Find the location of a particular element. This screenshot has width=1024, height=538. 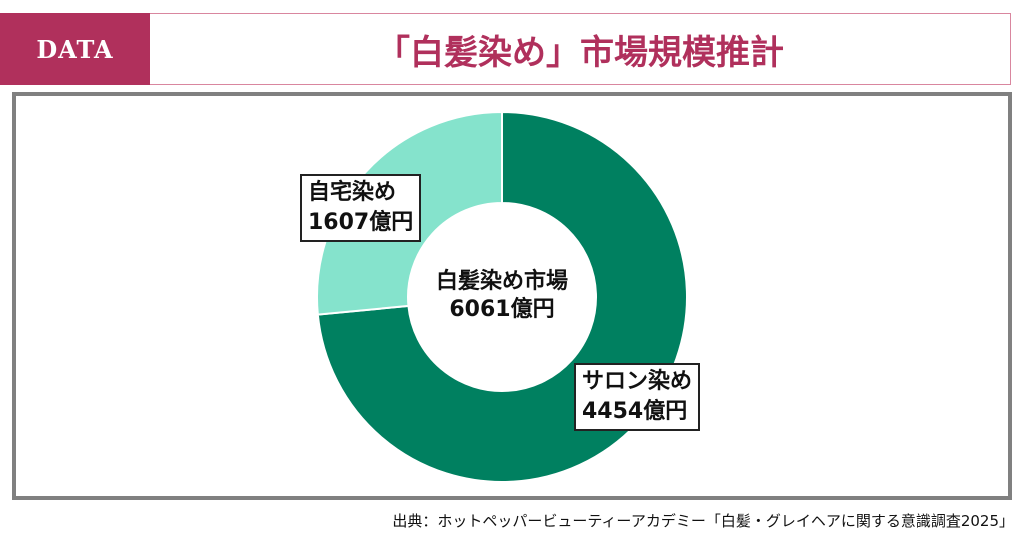

slice-value: 4454億円 is located at coordinates (635, 411).